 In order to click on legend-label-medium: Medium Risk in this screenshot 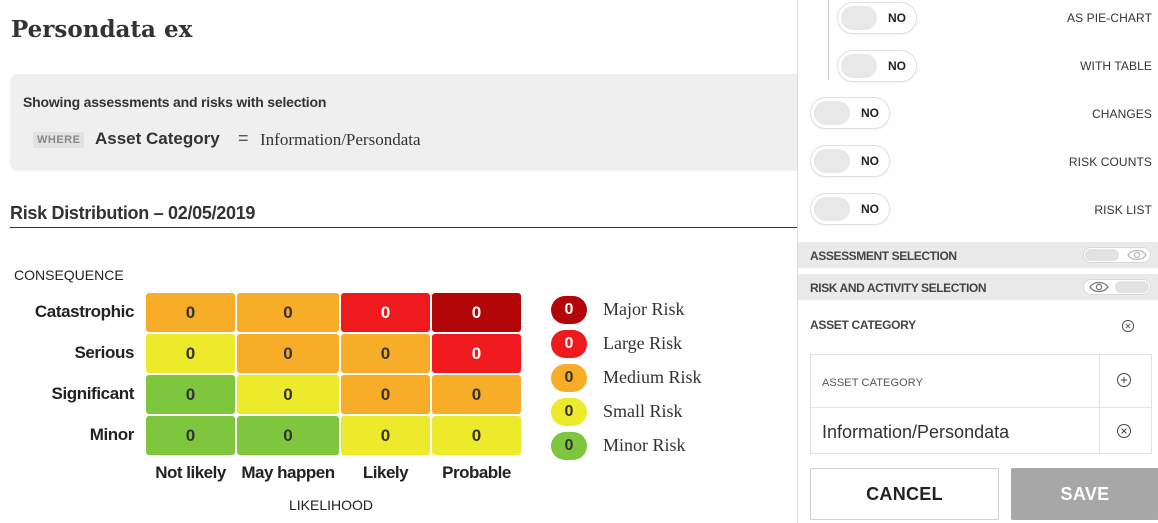, I will do `click(652, 377)`.